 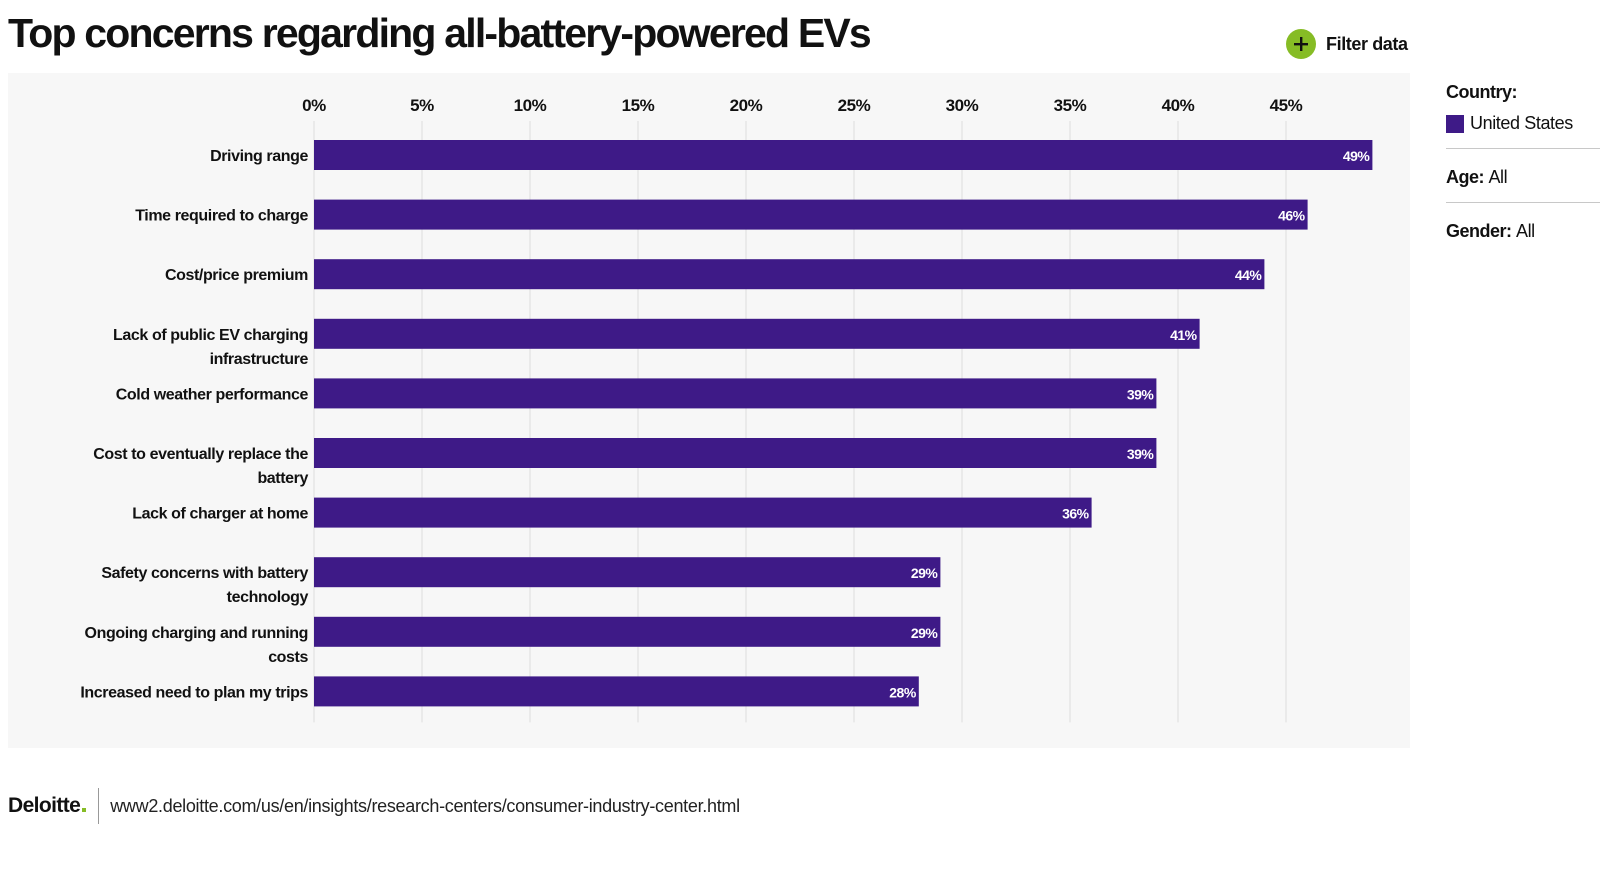 What do you see at coordinates (903, 692) in the screenshot?
I see `bar-value-label: 28%` at bounding box center [903, 692].